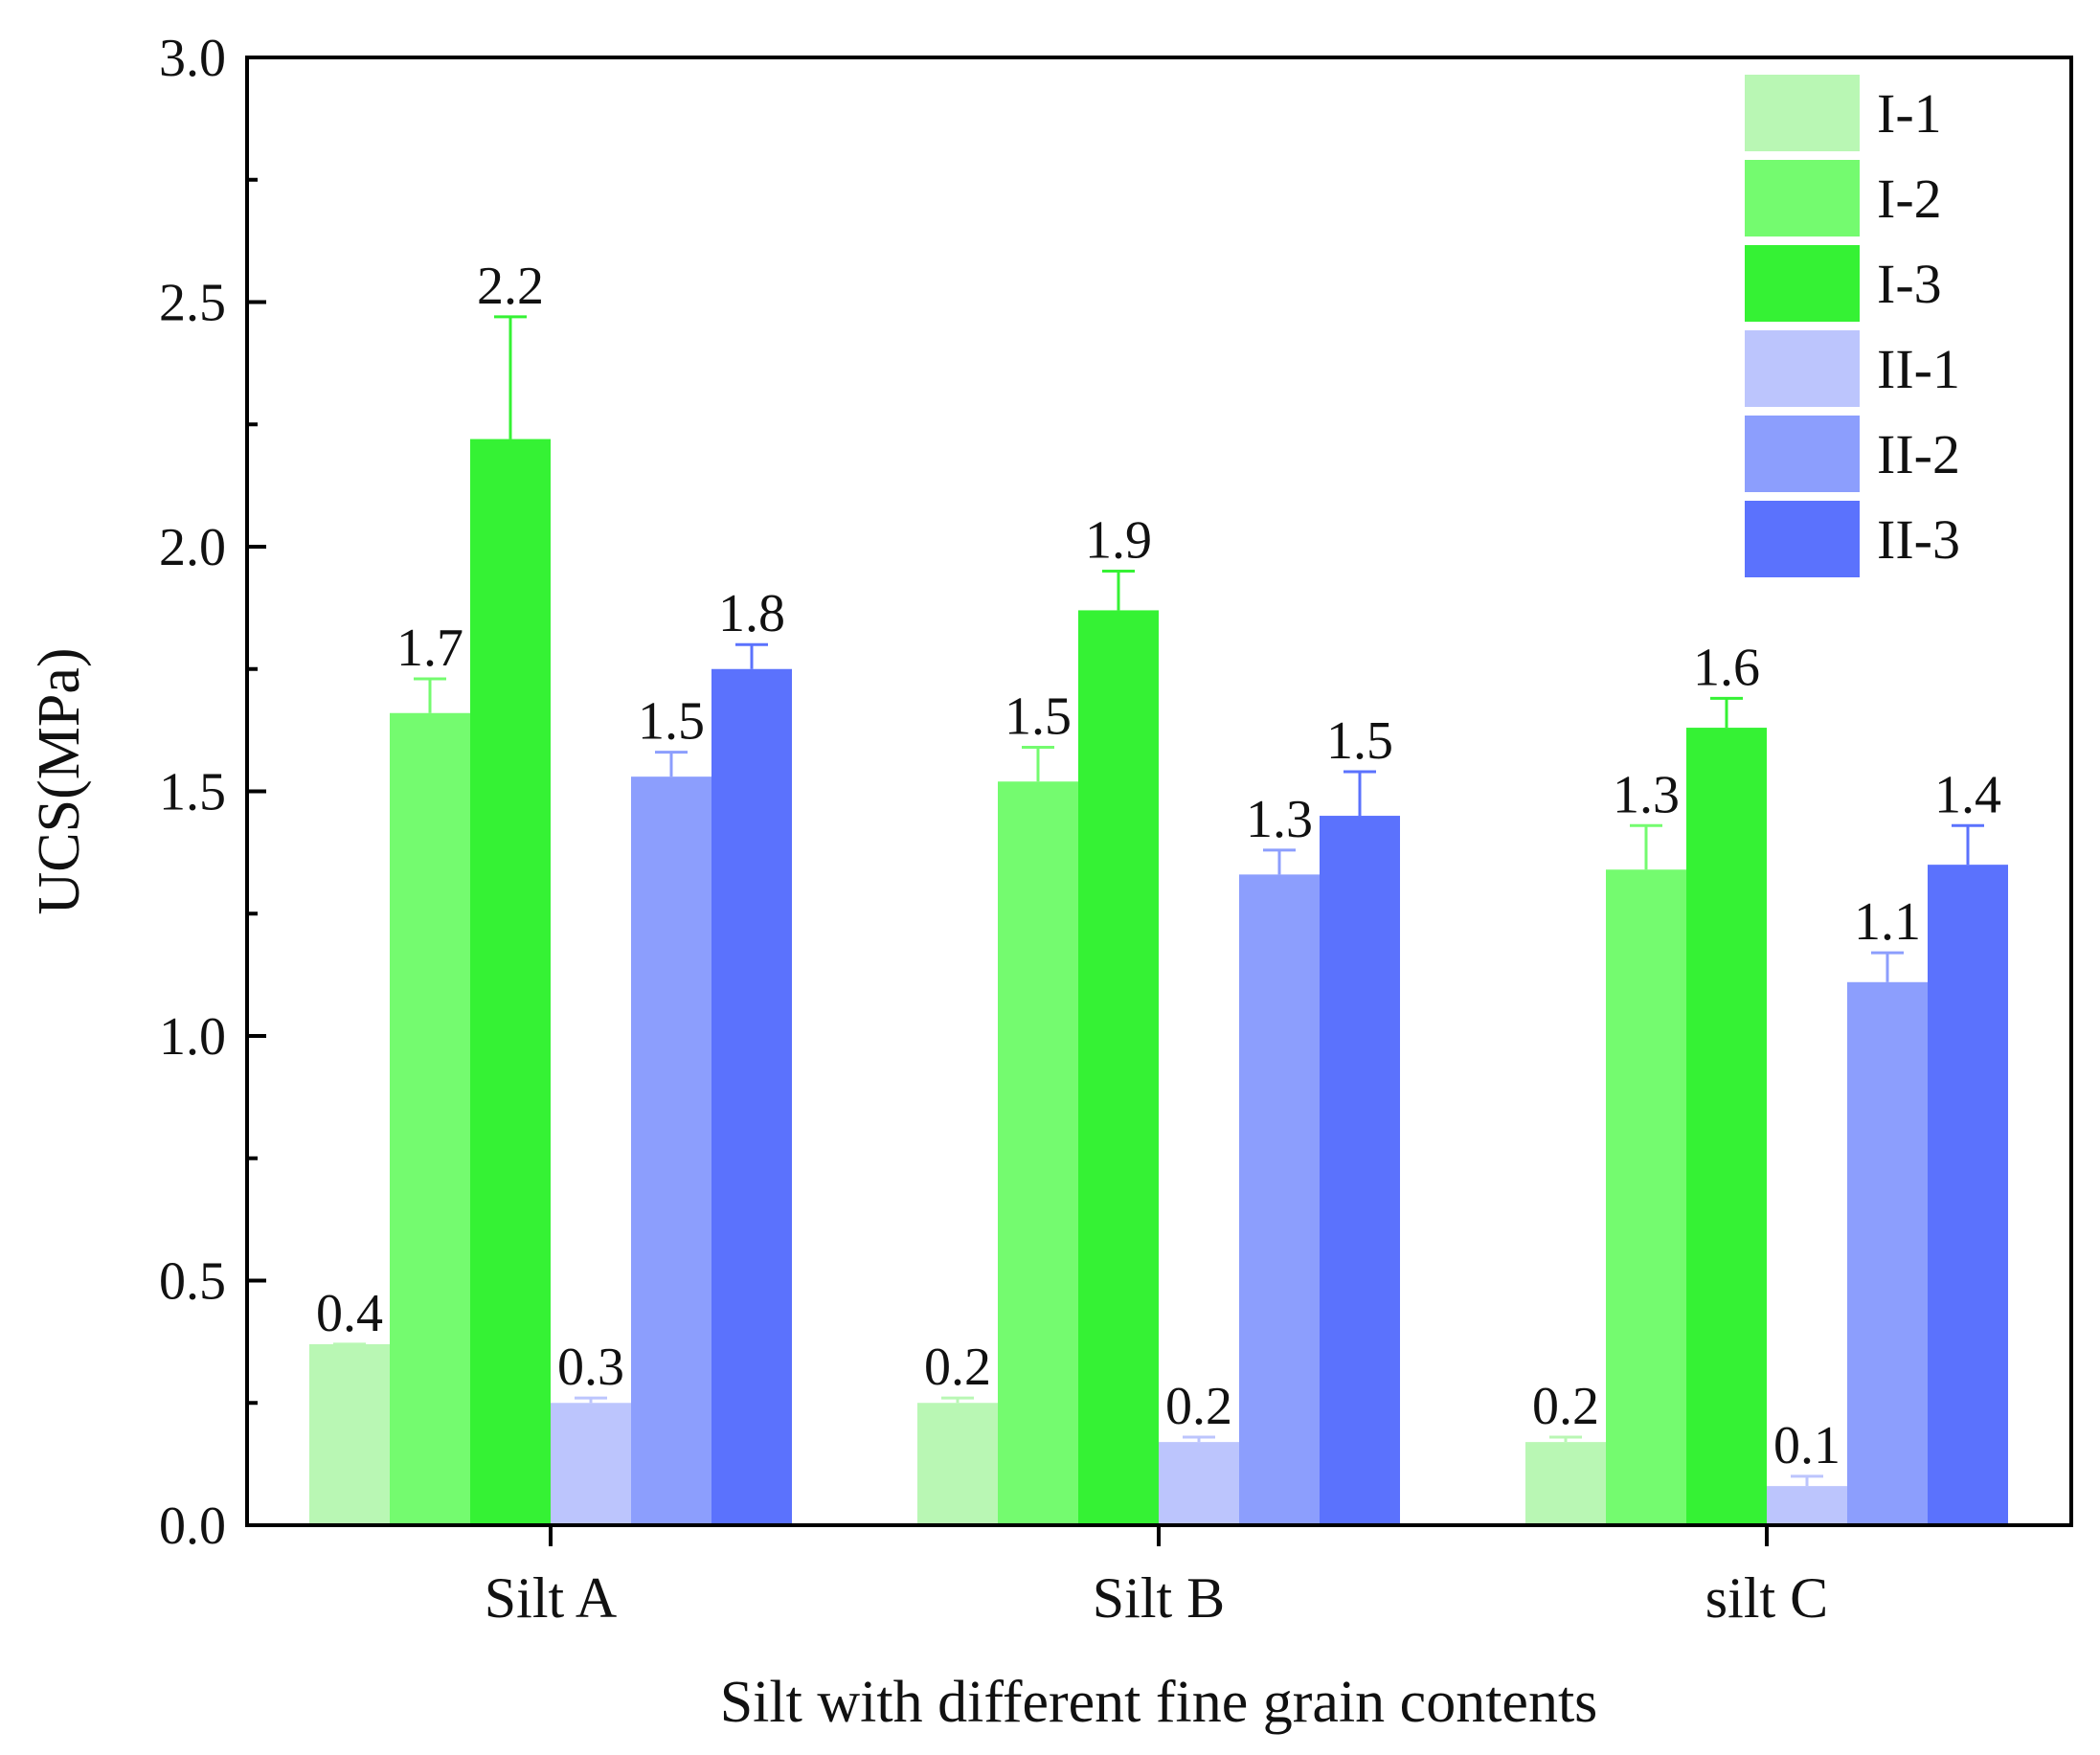 Image resolution: width=2100 pixels, height=1755 pixels. I want to click on data-label-I-3-Silt-A: 2.2, so click(510, 287).